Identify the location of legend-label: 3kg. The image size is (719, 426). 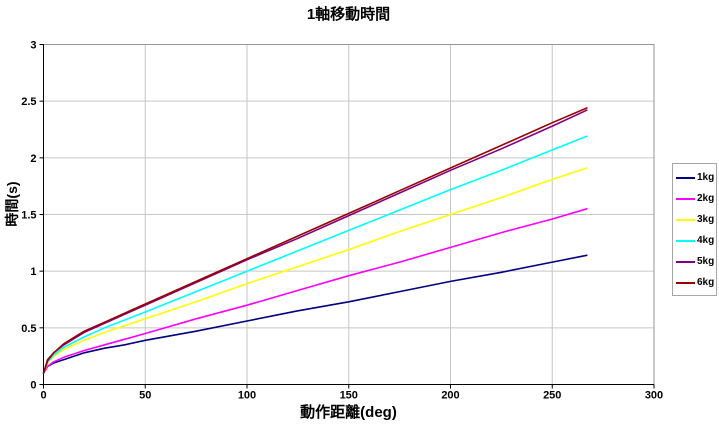
(706, 219).